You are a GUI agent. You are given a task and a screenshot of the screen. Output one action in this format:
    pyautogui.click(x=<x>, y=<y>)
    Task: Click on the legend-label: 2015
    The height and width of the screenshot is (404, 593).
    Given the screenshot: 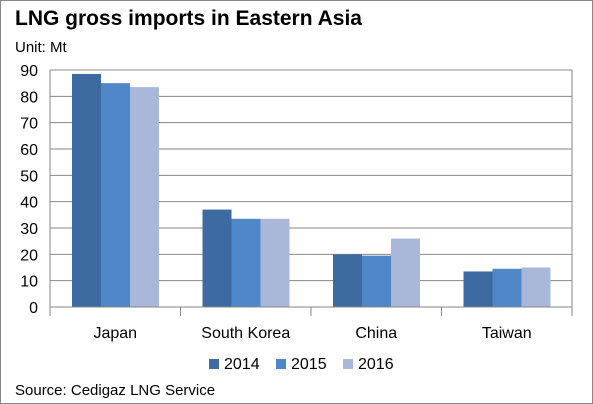 What is the action you would take?
    pyautogui.click(x=309, y=364)
    